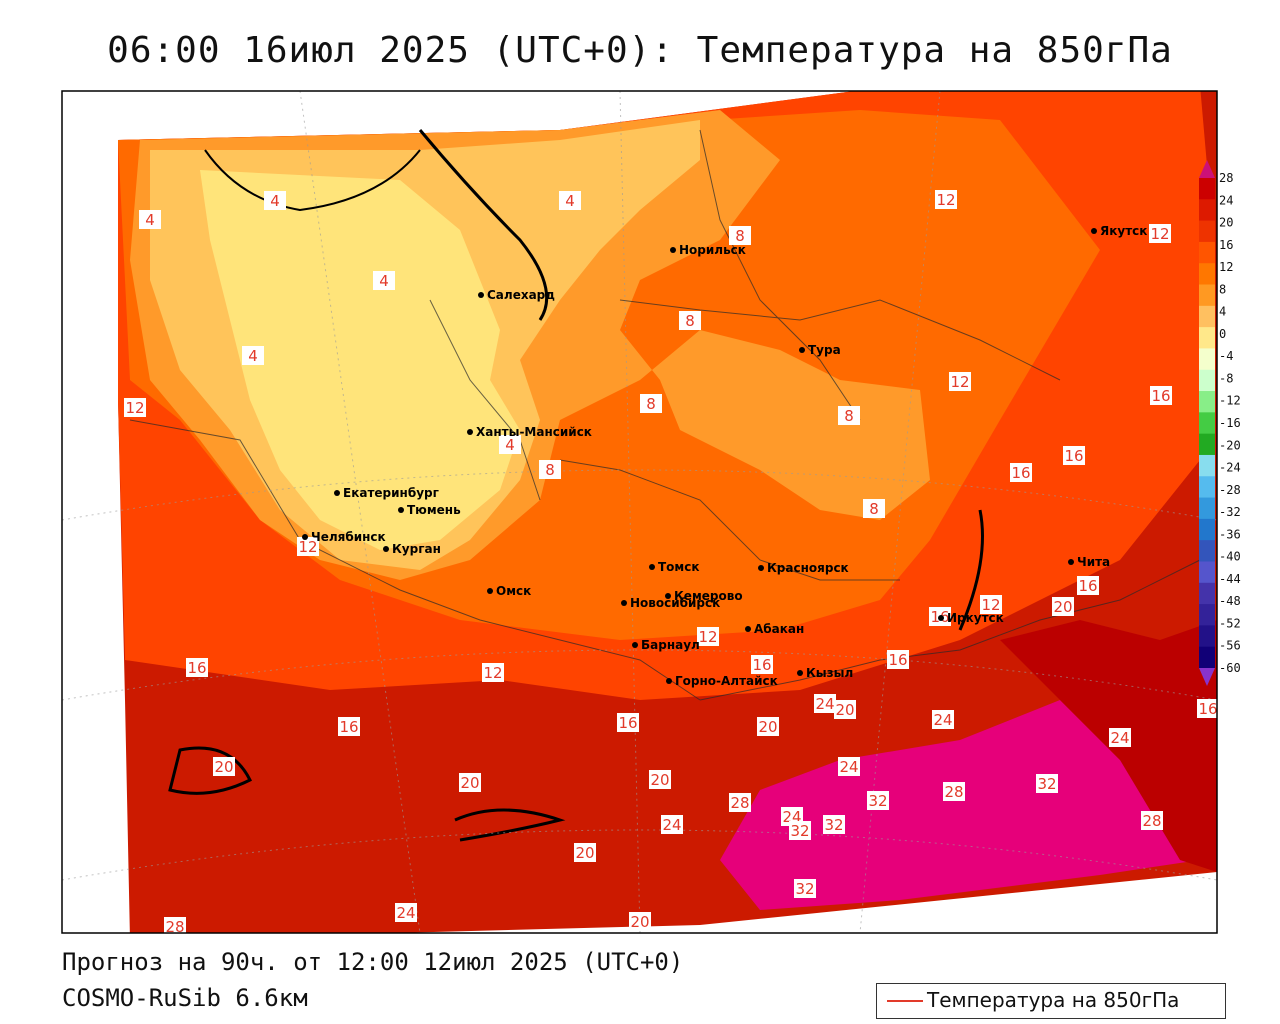 The height and width of the screenshot is (1024, 1280). I want to click on model-name: COSMO-RuSib 6.6км, so click(185, 998).